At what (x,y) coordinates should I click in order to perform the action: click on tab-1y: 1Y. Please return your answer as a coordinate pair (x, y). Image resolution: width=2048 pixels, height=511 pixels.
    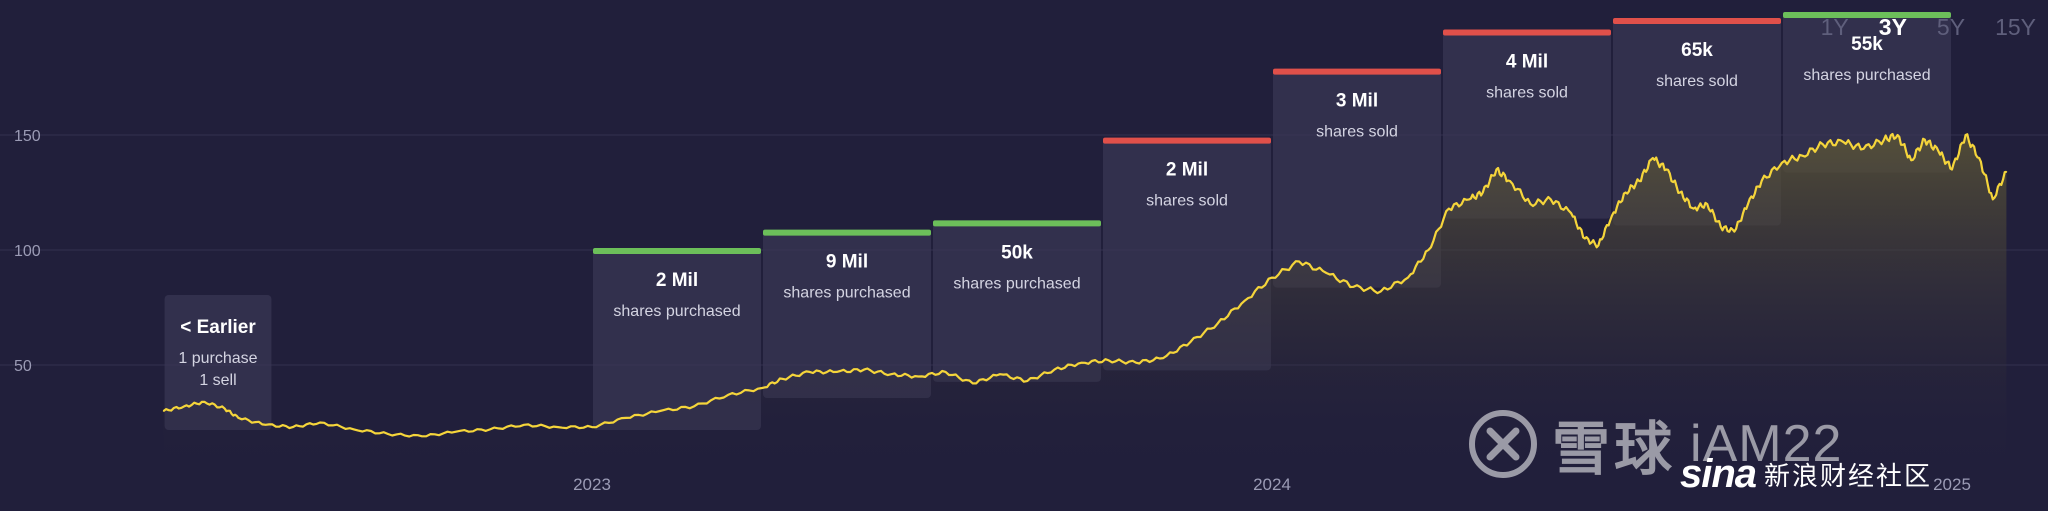
    Looking at the image, I should click on (1834, 27).